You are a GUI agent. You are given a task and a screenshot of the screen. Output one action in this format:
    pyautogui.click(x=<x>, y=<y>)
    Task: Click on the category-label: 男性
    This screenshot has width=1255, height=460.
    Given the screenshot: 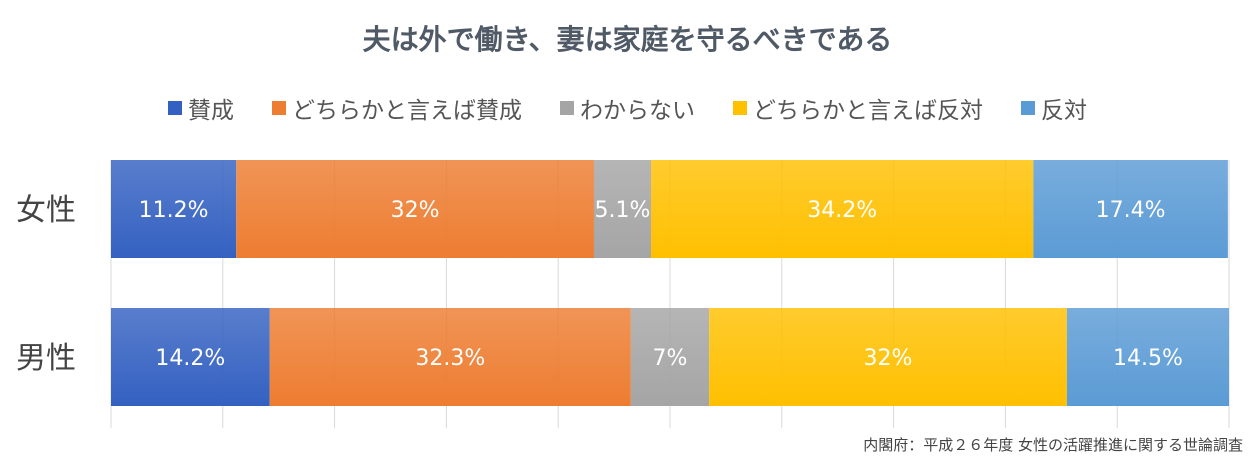 What is the action you would take?
    pyautogui.click(x=46, y=358)
    